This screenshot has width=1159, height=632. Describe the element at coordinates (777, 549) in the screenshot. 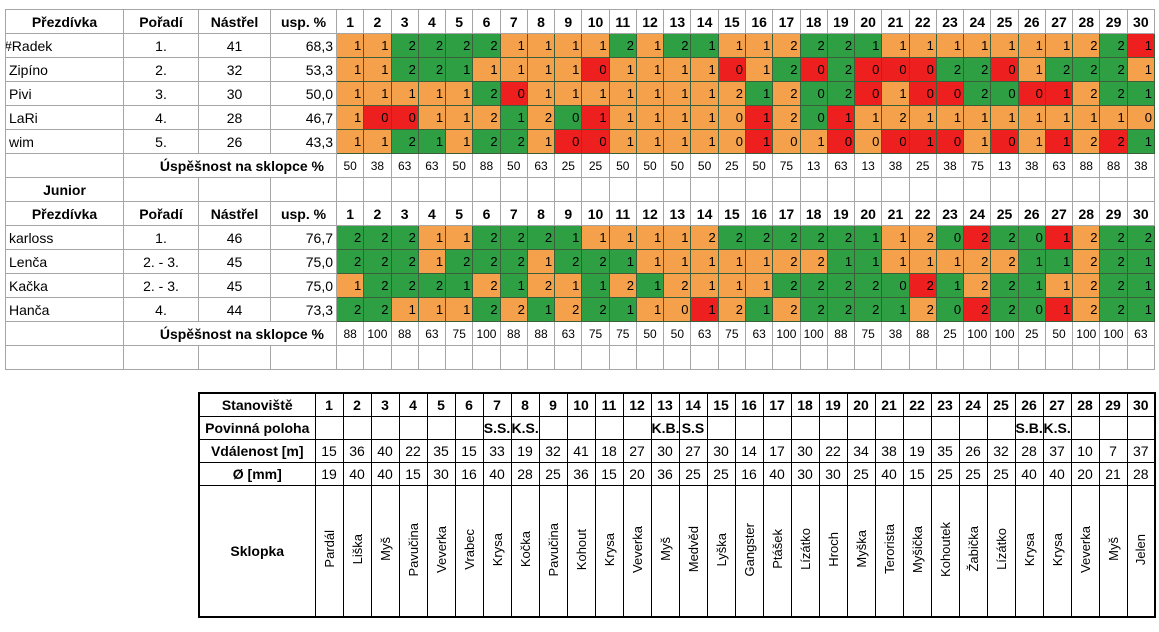

I see `target-name: Ptášek` at that location.